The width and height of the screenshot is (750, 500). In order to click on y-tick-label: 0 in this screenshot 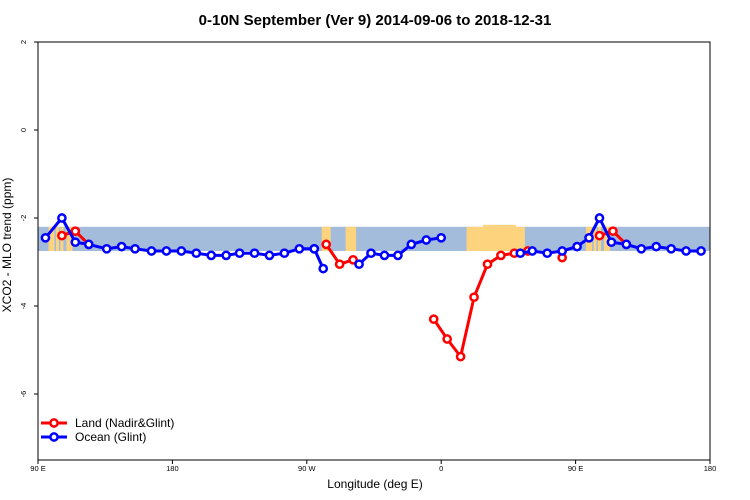, I will do `click(23, 130)`.